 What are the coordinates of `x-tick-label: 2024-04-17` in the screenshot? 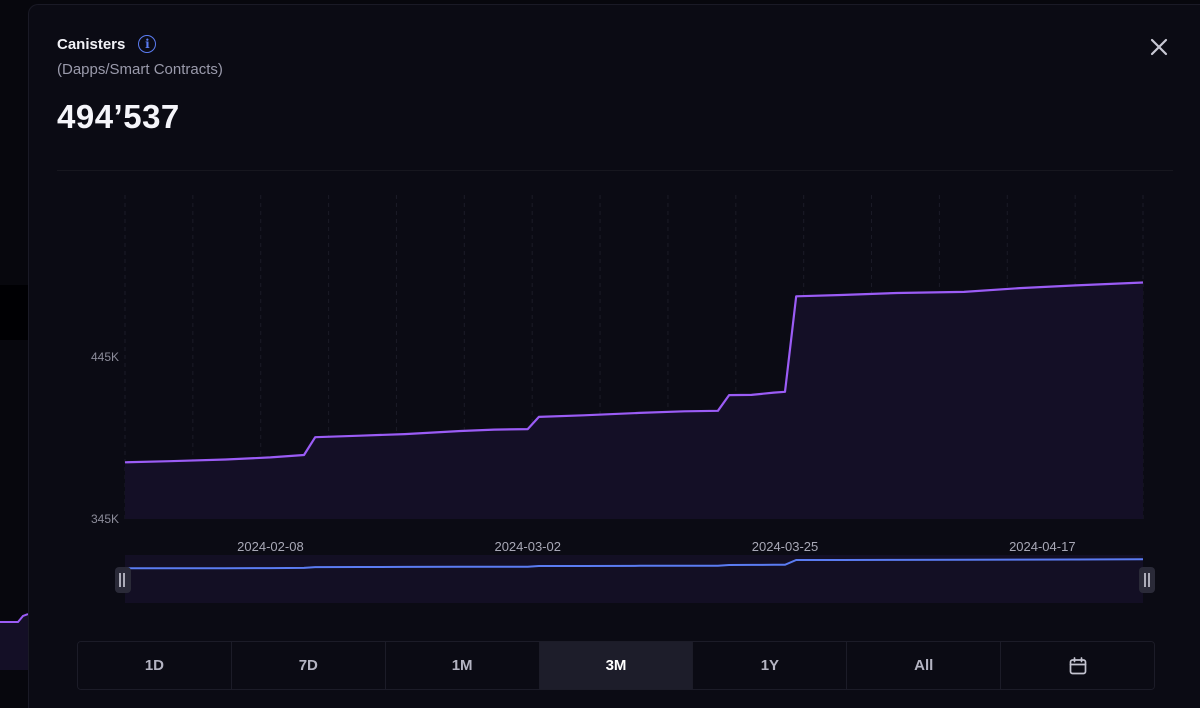 It's located at (1042, 546).